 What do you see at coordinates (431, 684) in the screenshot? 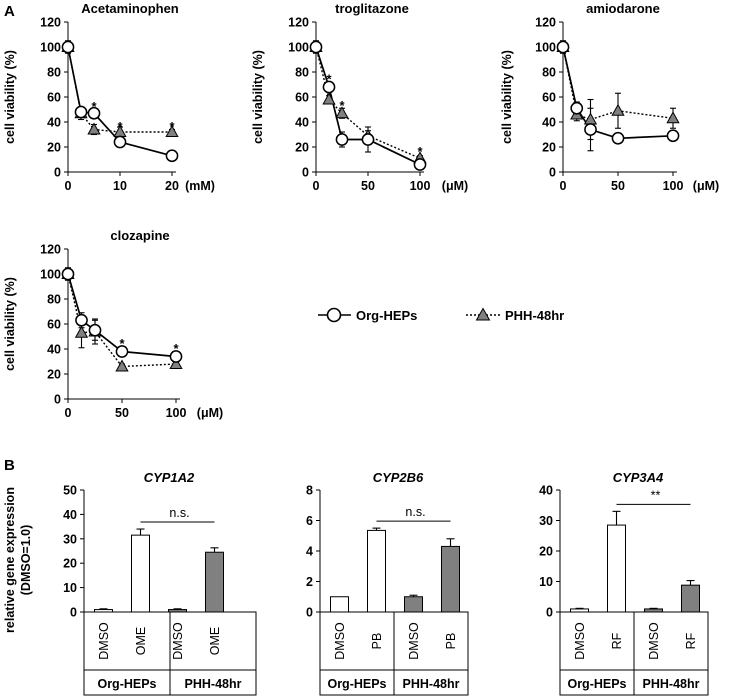
I see `cyp2b6-group-label: PHH-48hr` at bounding box center [431, 684].